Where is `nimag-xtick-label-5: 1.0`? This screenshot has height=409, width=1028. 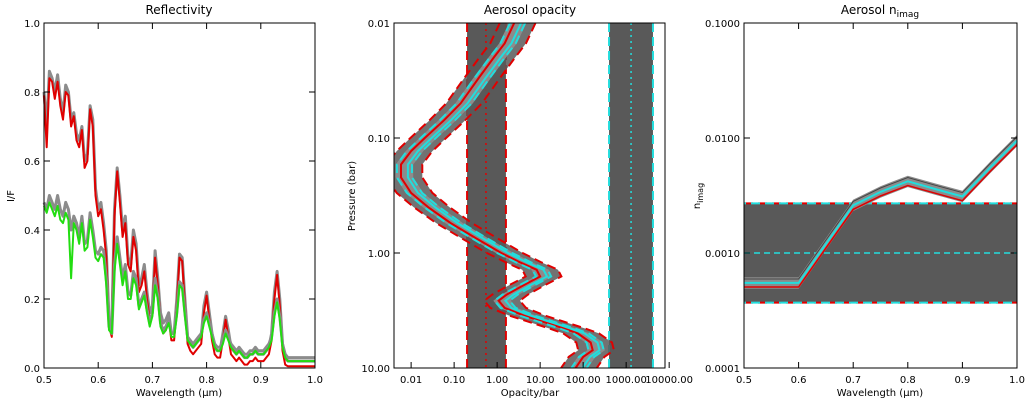 nimag-xtick-label-5: 1.0 is located at coordinates (1017, 380).